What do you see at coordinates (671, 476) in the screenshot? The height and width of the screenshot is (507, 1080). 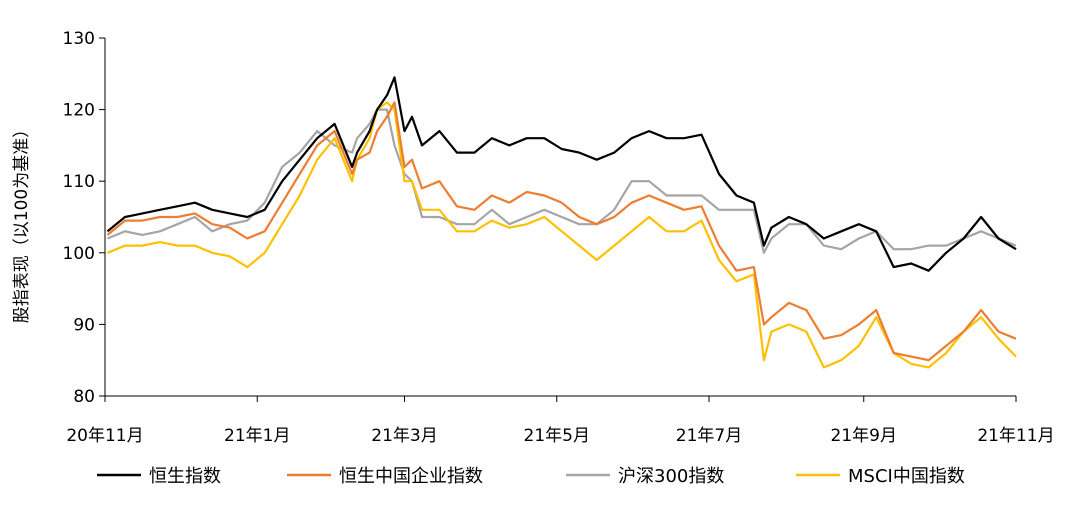 I see `legend-label: 沪深300指数` at bounding box center [671, 476].